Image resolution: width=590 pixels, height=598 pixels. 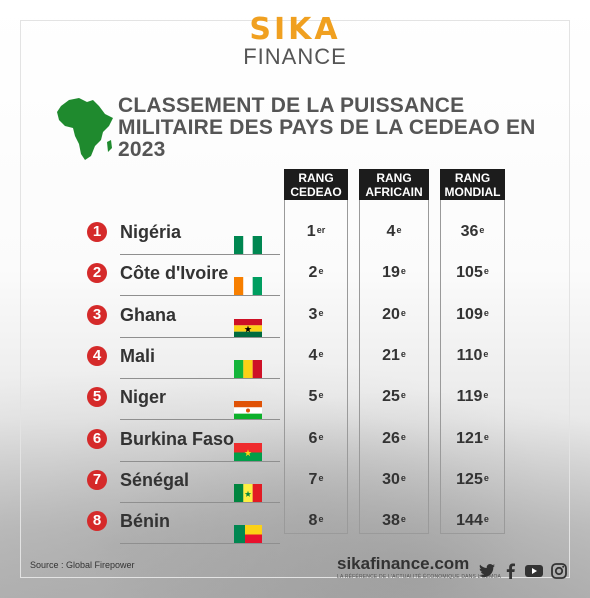 I want to click on flag-senegal-icon, so click(x=248, y=493).